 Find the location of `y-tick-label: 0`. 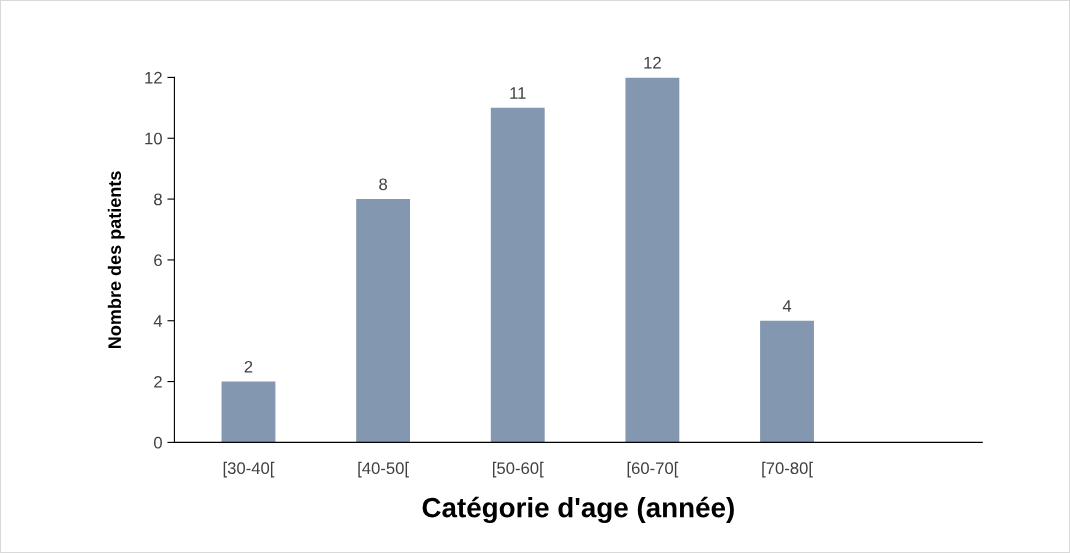

y-tick-label: 0 is located at coordinates (157, 442).